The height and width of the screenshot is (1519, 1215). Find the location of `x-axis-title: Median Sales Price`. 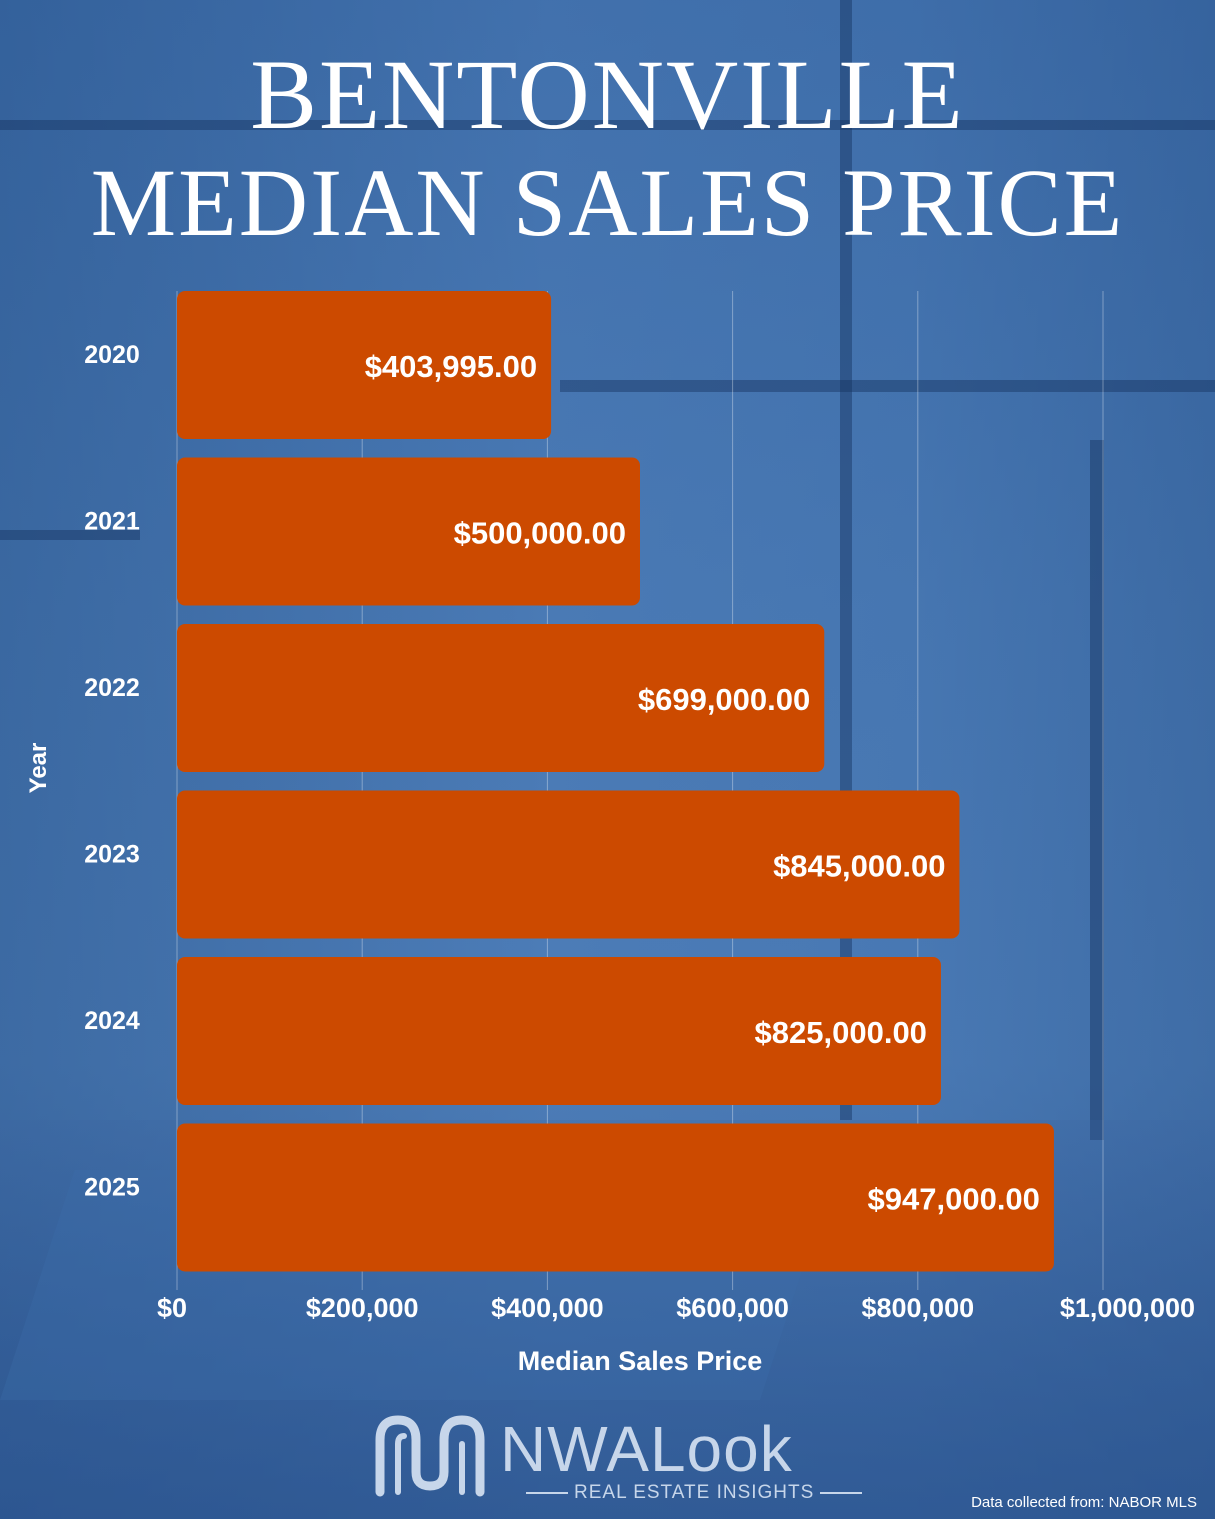

x-axis-title: Median Sales Price is located at coordinates (640, 1361).